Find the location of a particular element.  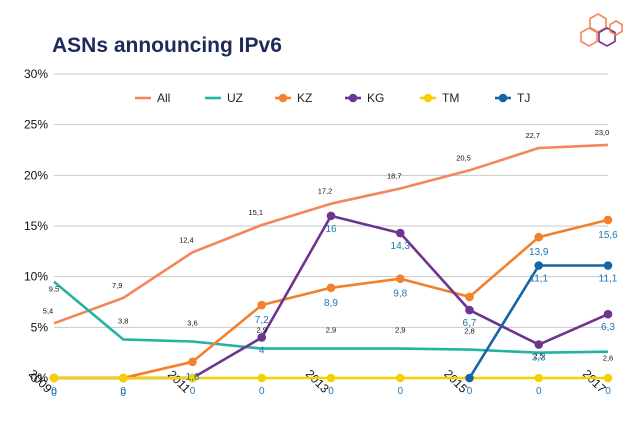

data-label-kz: 7,2 is located at coordinates (262, 320).